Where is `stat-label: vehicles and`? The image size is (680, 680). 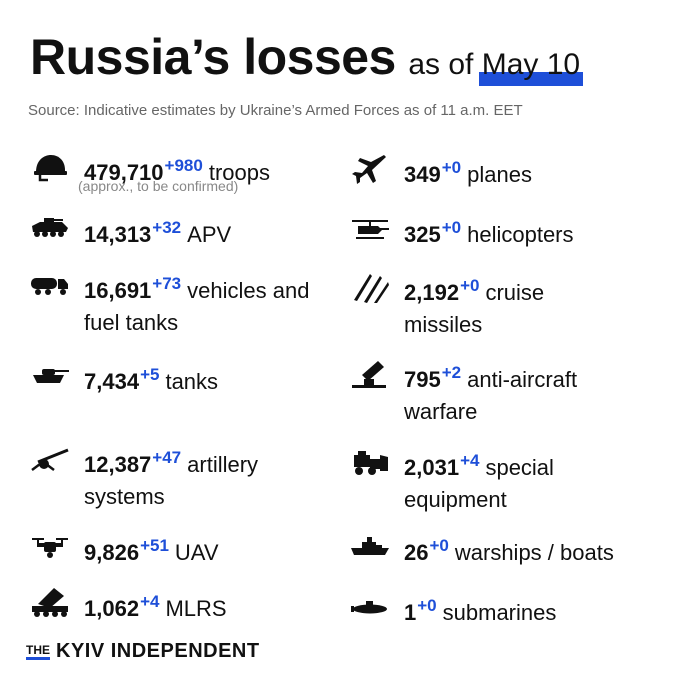 stat-label: vehicles and is located at coordinates (248, 290).